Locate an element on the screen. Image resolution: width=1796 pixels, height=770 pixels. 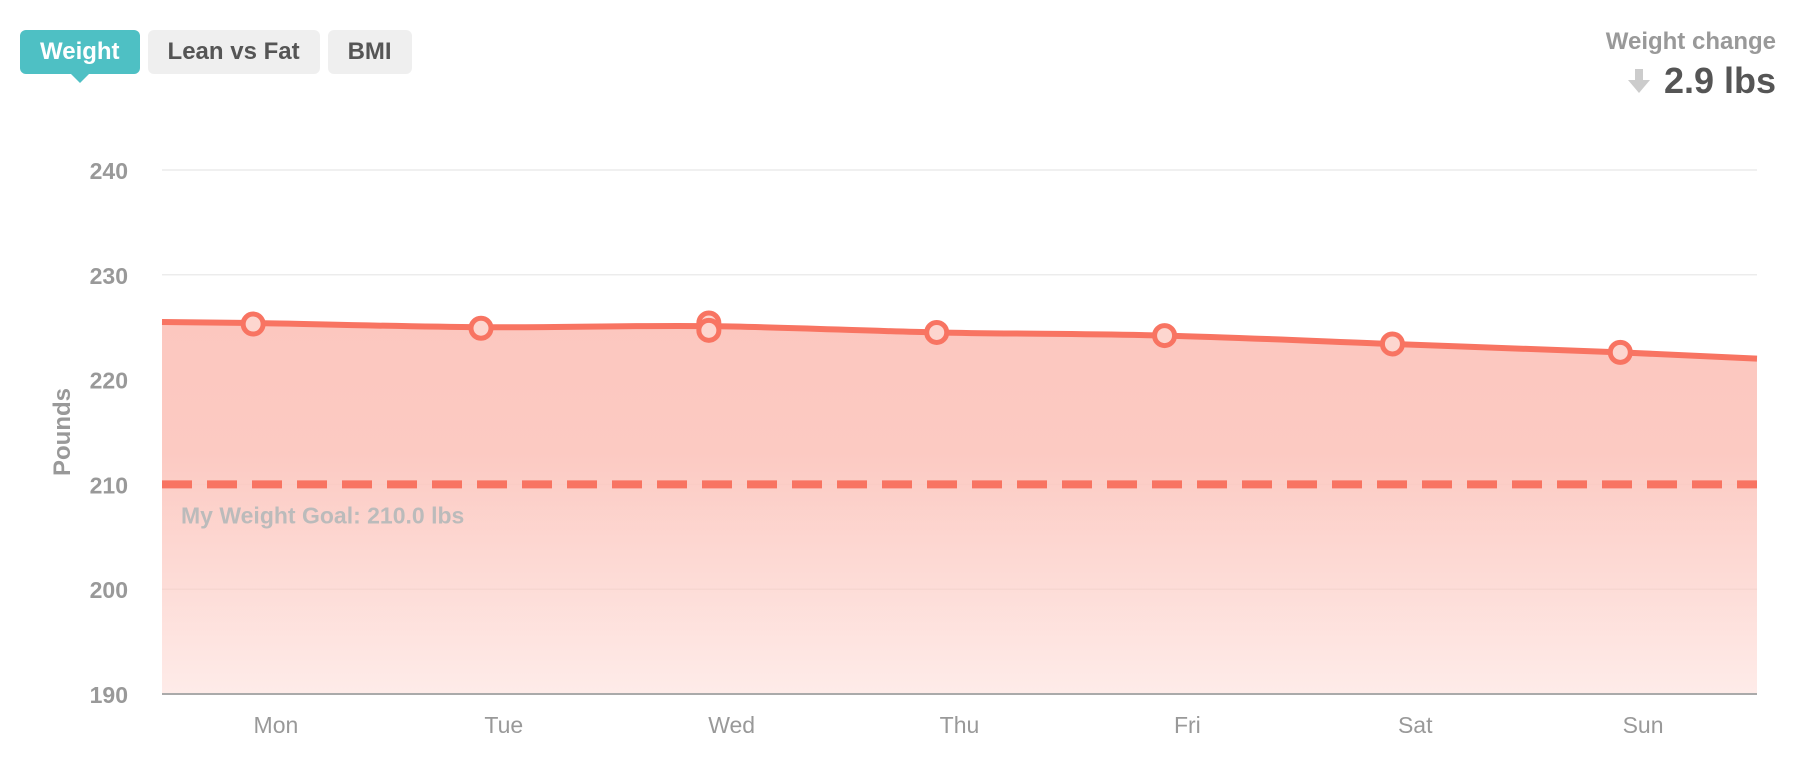
chart-tabs: Weight Lean vs Fat BMI is located at coordinates (216, 56).